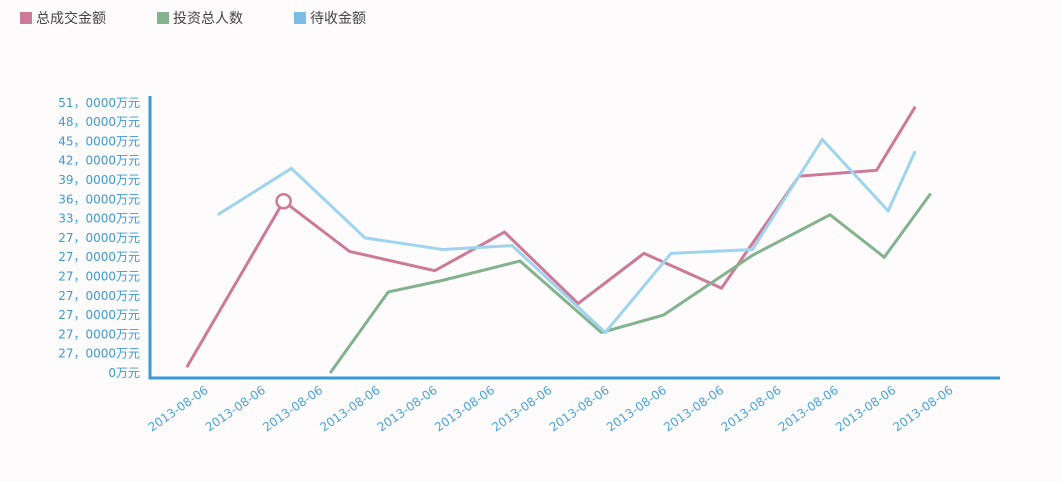 The height and width of the screenshot is (482, 1062). What do you see at coordinates (208, 19) in the screenshot?
I see `legend-label: 投资总人数` at bounding box center [208, 19].